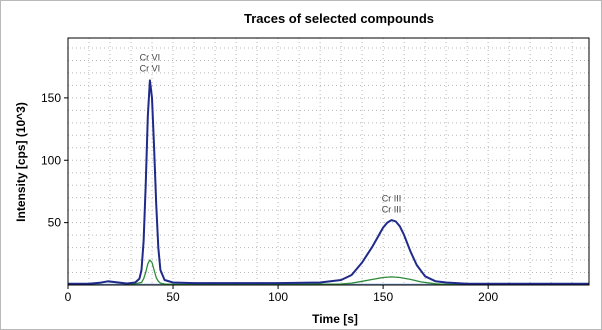 Image resolution: width=602 pixels, height=330 pixels. I want to click on x-tick-label: 150, so click(383, 297).